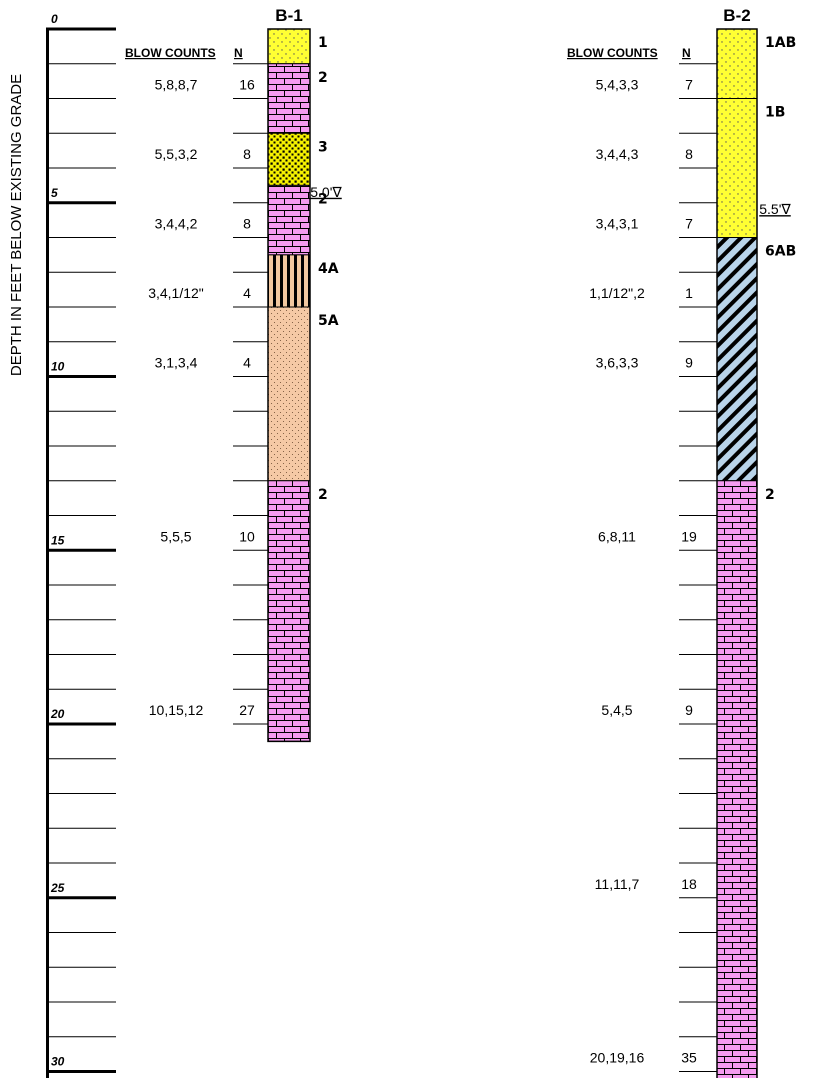  What do you see at coordinates (176, 293) in the screenshot?
I see `blow-count-value: 3,4,1/12"` at bounding box center [176, 293].